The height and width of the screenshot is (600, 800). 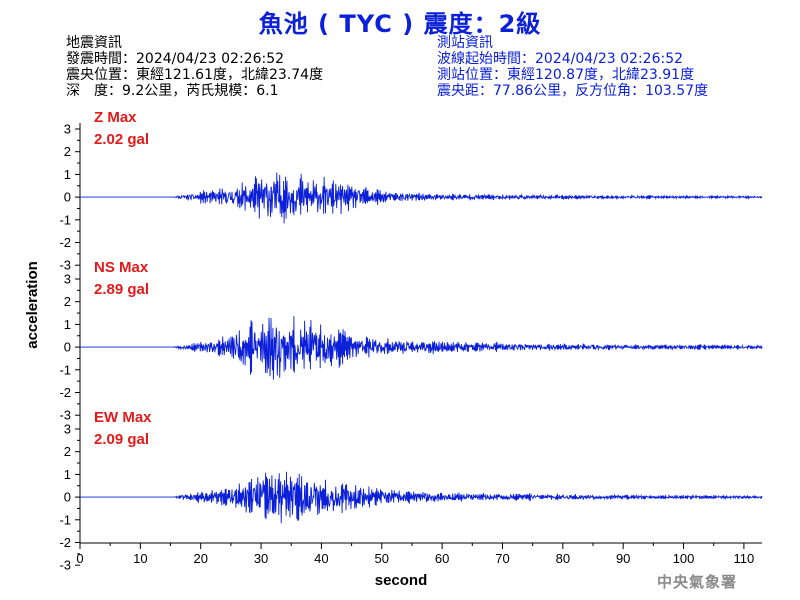 I want to click on x-tick-label: 20, so click(x=200, y=558).